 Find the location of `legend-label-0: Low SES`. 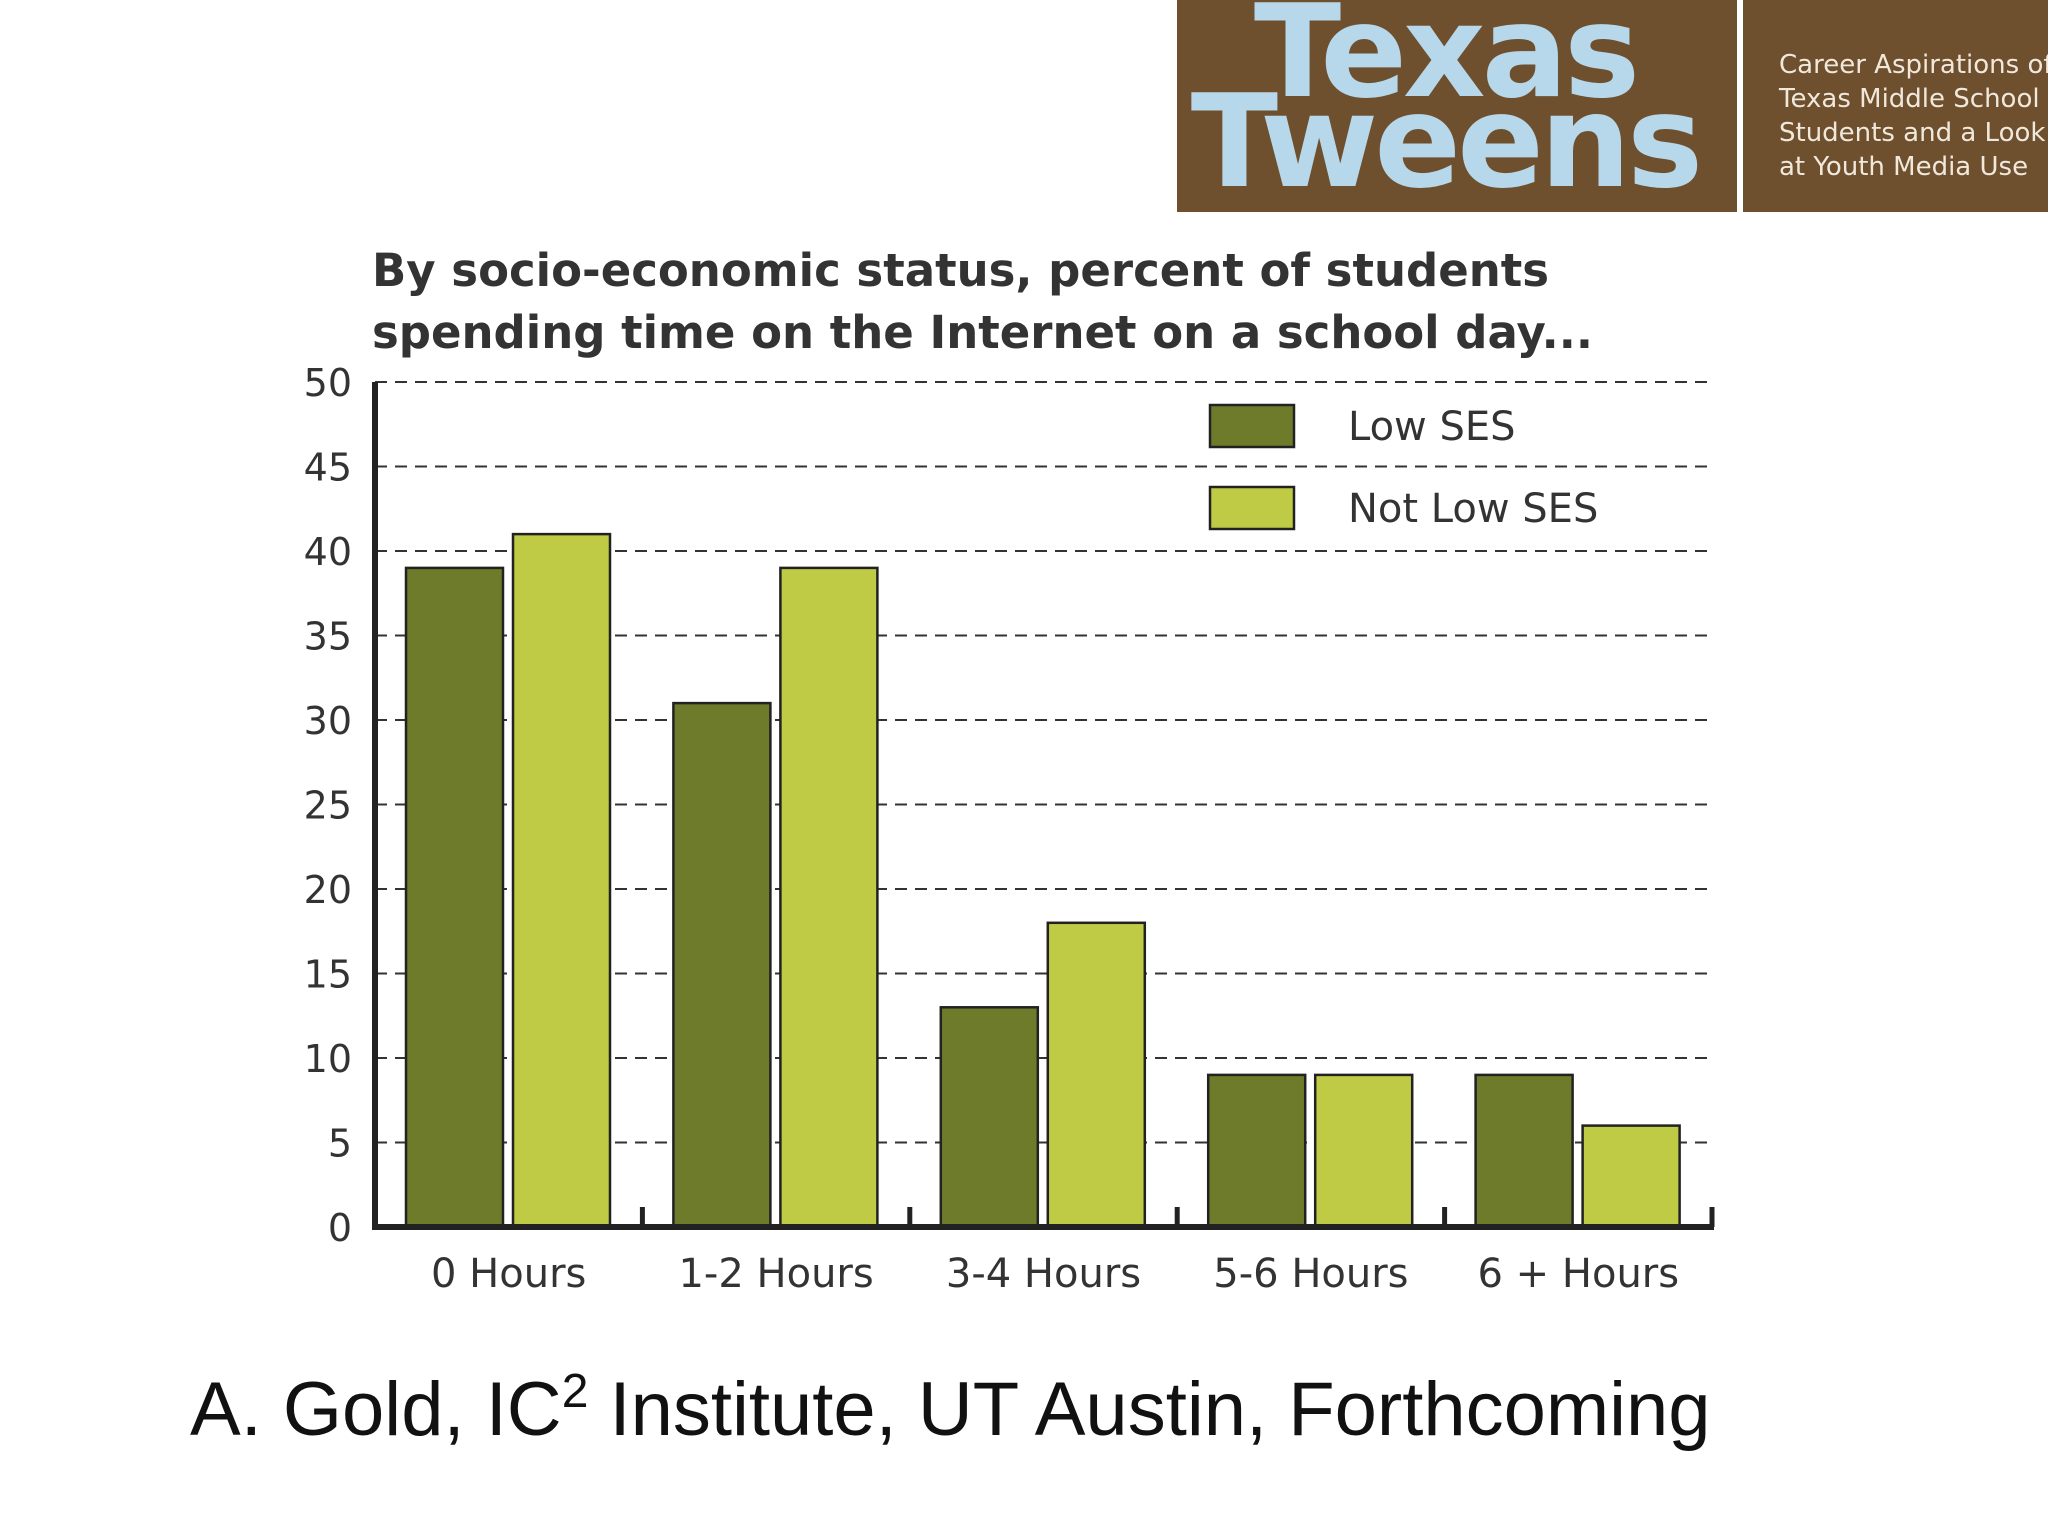

legend-label-0: Low SES is located at coordinates (1432, 427).